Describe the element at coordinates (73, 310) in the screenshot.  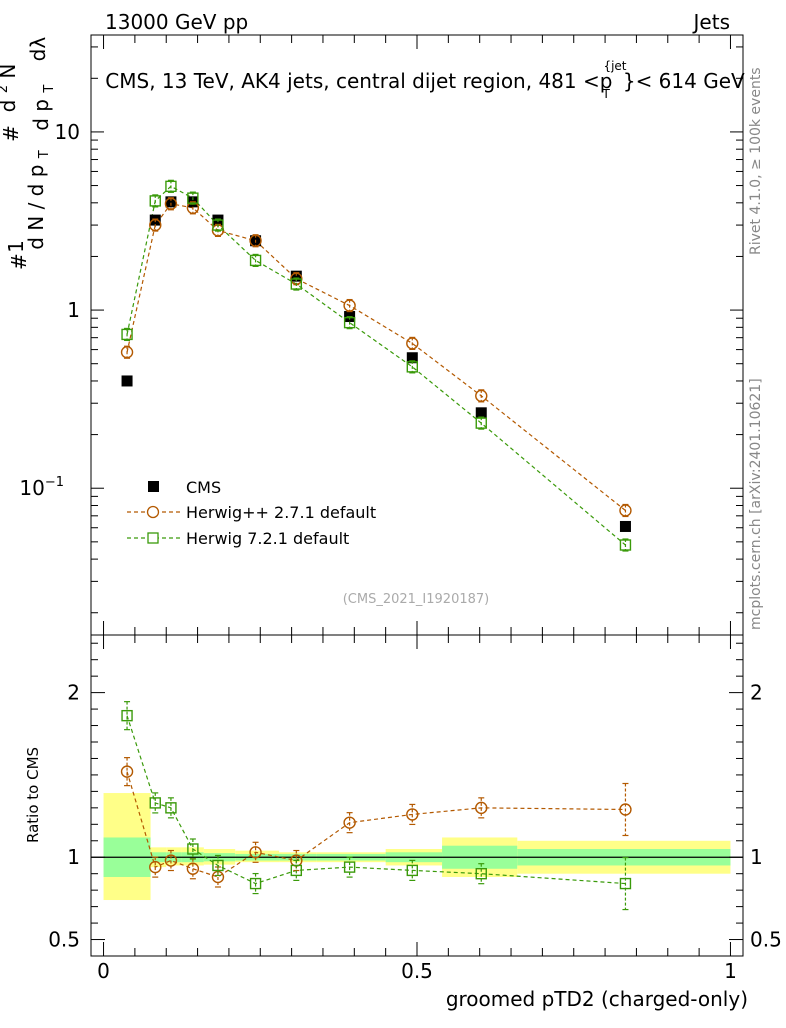
I see `main-ytick-label: 1` at that location.